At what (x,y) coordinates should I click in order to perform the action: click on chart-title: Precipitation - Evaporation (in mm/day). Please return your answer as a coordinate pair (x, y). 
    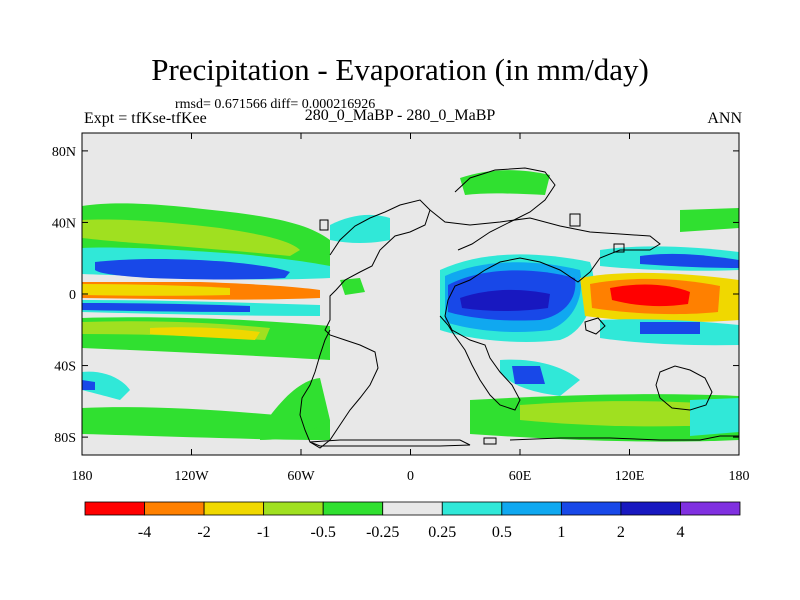
    Looking at the image, I should click on (400, 69).